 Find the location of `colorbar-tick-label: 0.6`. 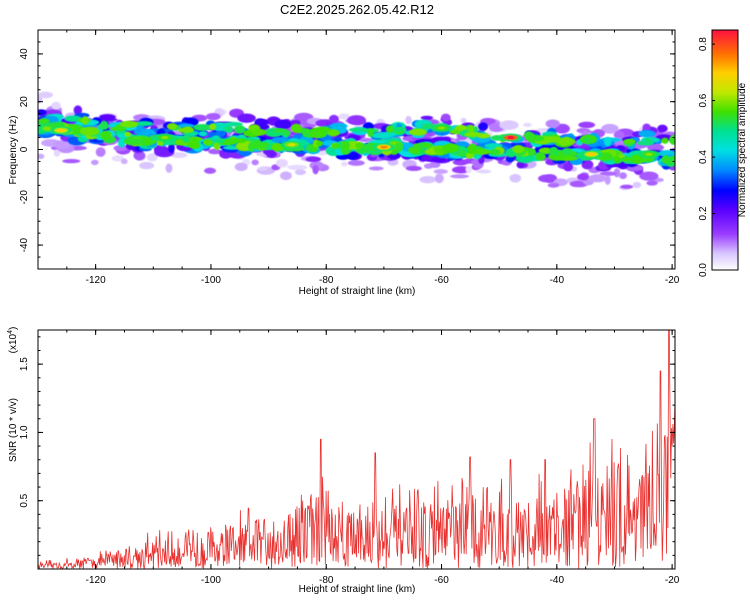

colorbar-tick-label: 0.6 is located at coordinates (703, 100).